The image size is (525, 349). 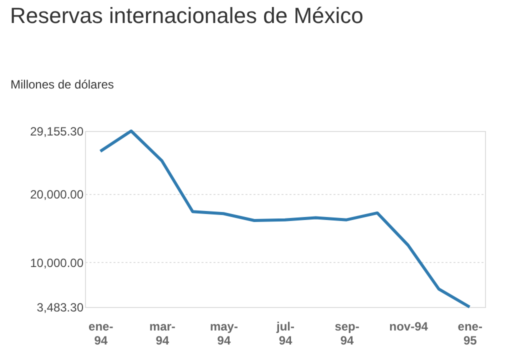 I want to click on y-axis-title: Millones de dólares, so click(x=62, y=85).